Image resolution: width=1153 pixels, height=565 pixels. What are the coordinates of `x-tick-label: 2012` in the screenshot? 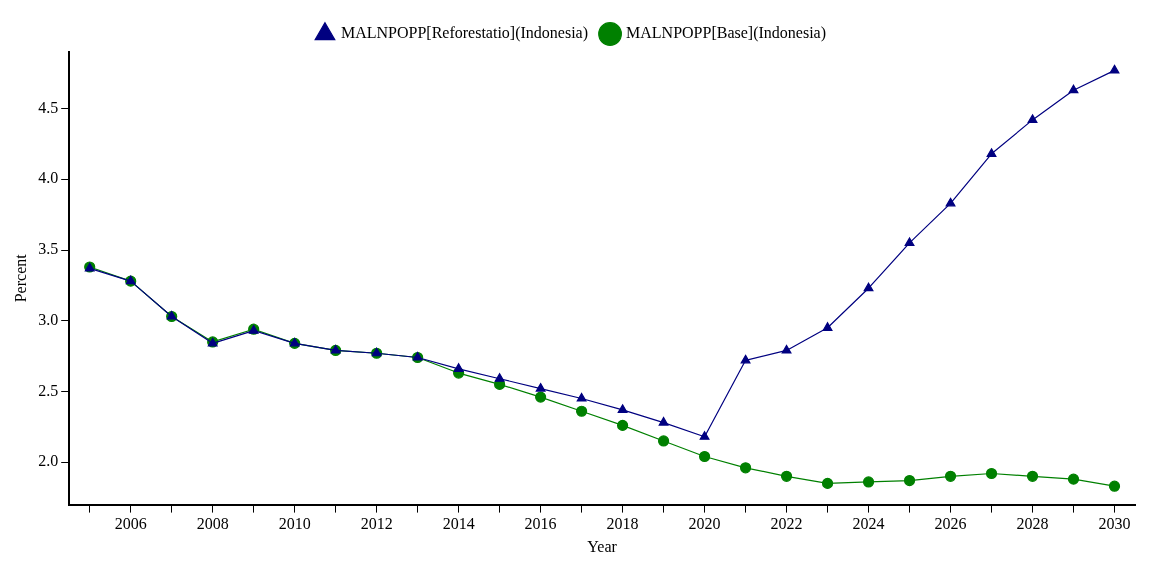 It's located at (376, 524).